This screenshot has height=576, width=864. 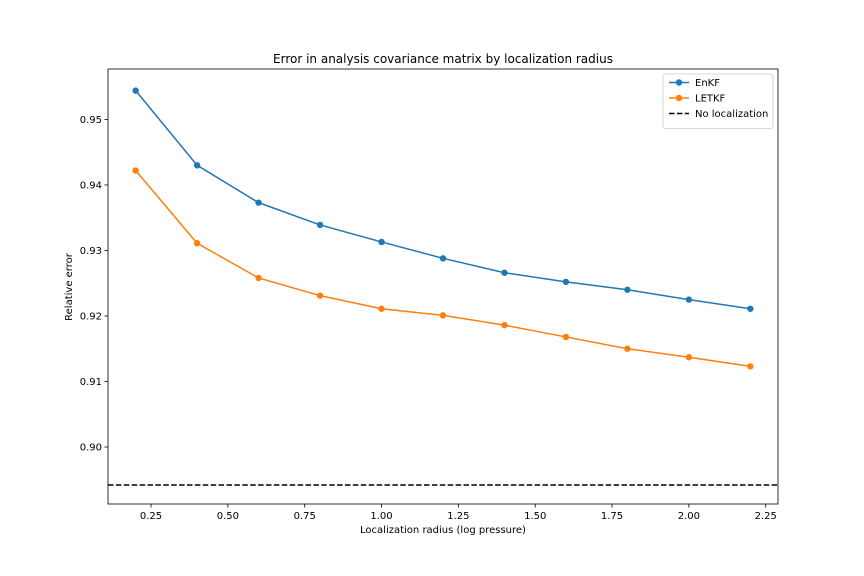 I want to click on legend: EnKF LETKF No localization, so click(x=718, y=101).